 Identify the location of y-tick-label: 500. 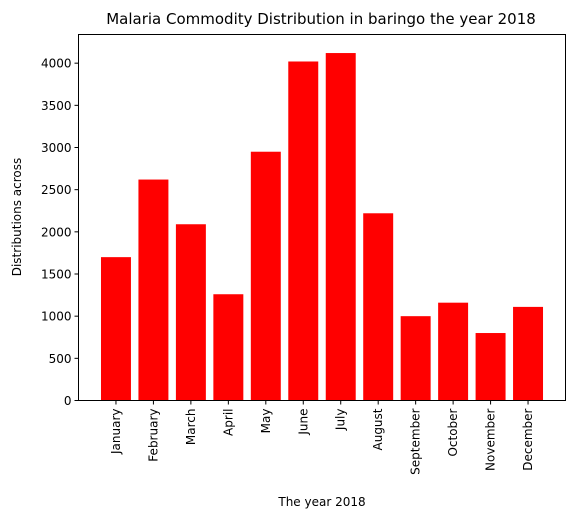
(60, 359).